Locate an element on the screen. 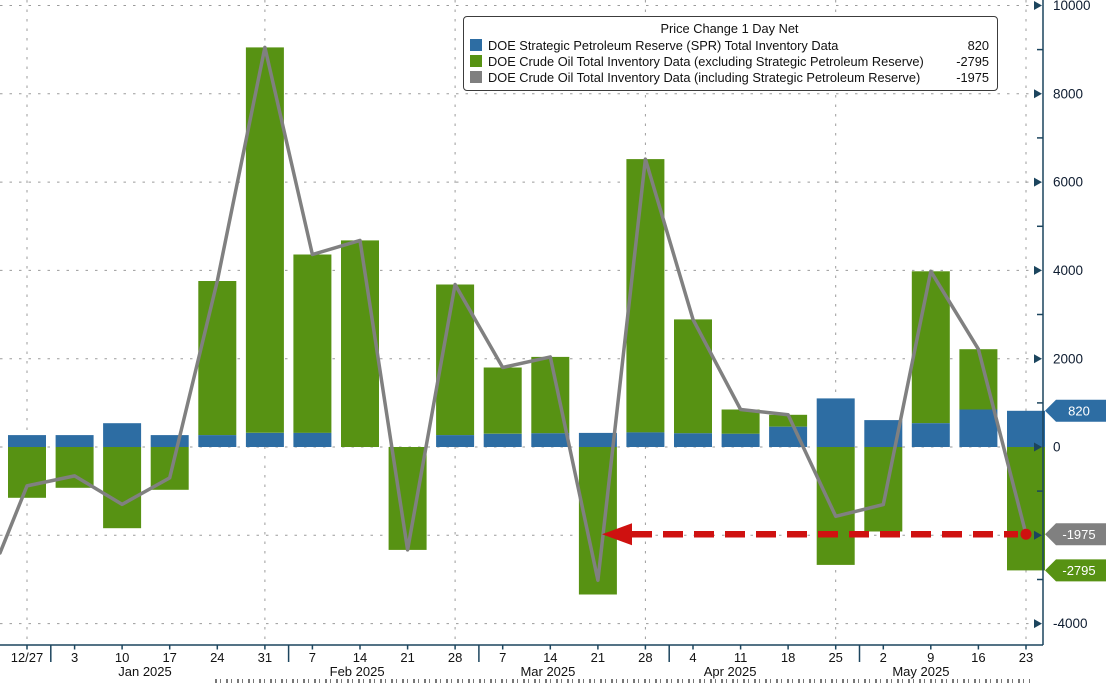  y-axis-badge-label: -1975 is located at coordinates (1078, 534).